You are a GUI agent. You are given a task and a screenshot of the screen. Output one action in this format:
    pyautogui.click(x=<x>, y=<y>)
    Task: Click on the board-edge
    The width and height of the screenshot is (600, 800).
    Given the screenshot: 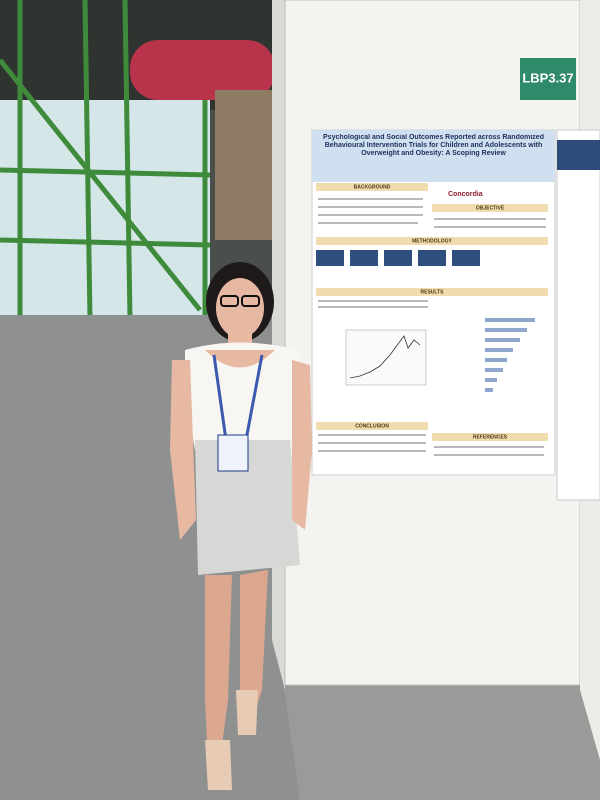 What is the action you would take?
    pyautogui.click(x=278, y=345)
    